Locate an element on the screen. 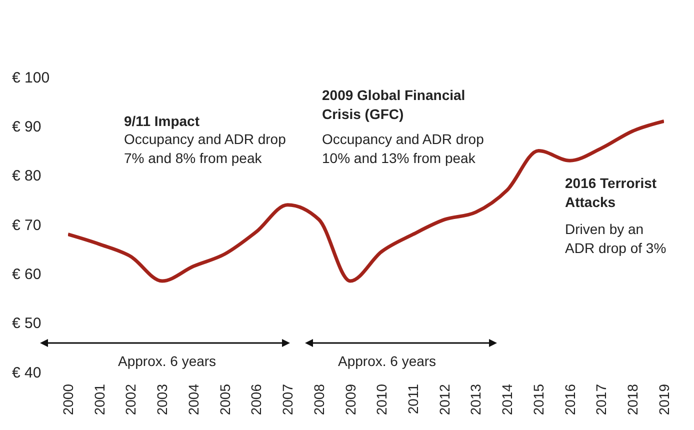 The image size is (694, 430). x-tick-label: 2010 is located at coordinates (382, 400).